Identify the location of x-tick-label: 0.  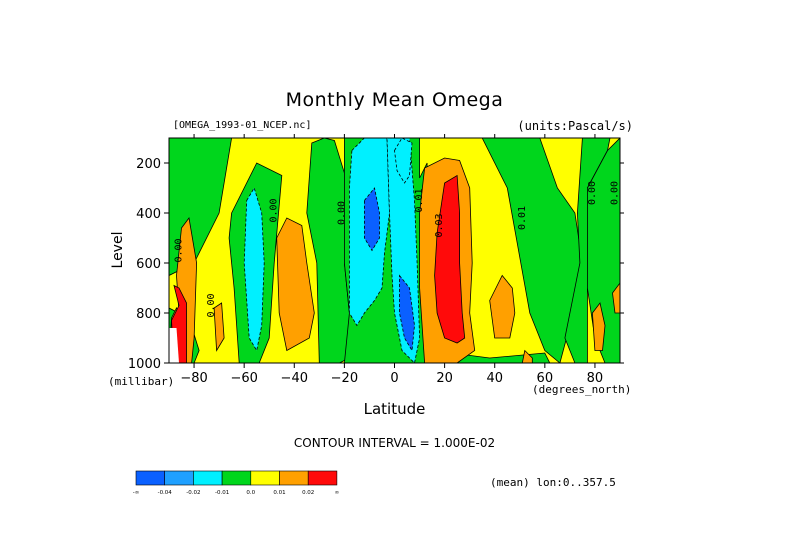
(394, 378).